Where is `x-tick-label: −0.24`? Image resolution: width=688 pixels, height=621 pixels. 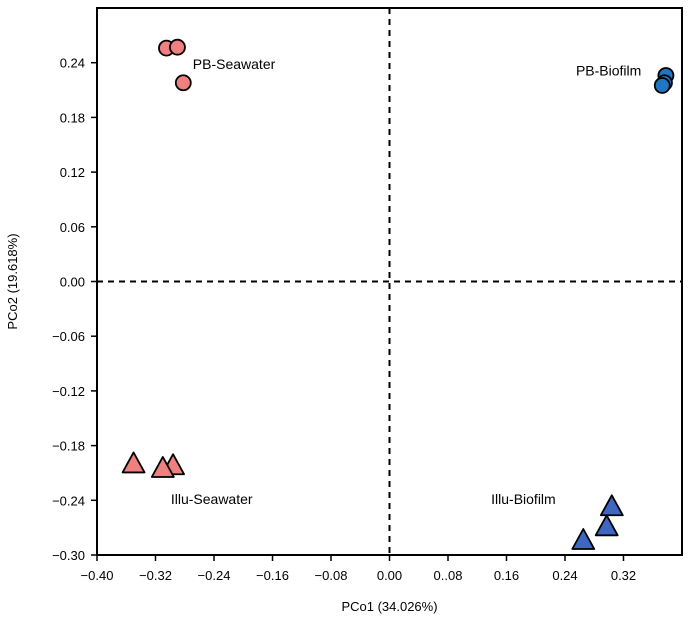 x-tick-label: −0.24 is located at coordinates (214, 575).